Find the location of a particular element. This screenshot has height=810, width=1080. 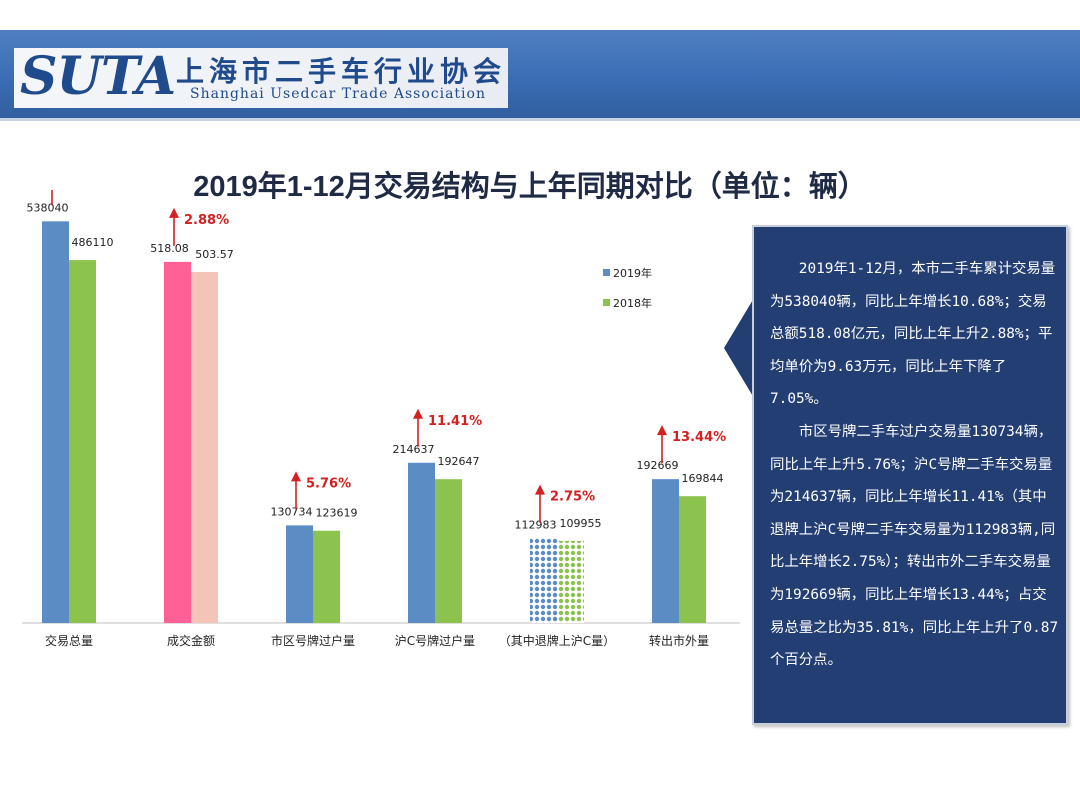

category-label-6: 转出市外量 is located at coordinates (679, 640).